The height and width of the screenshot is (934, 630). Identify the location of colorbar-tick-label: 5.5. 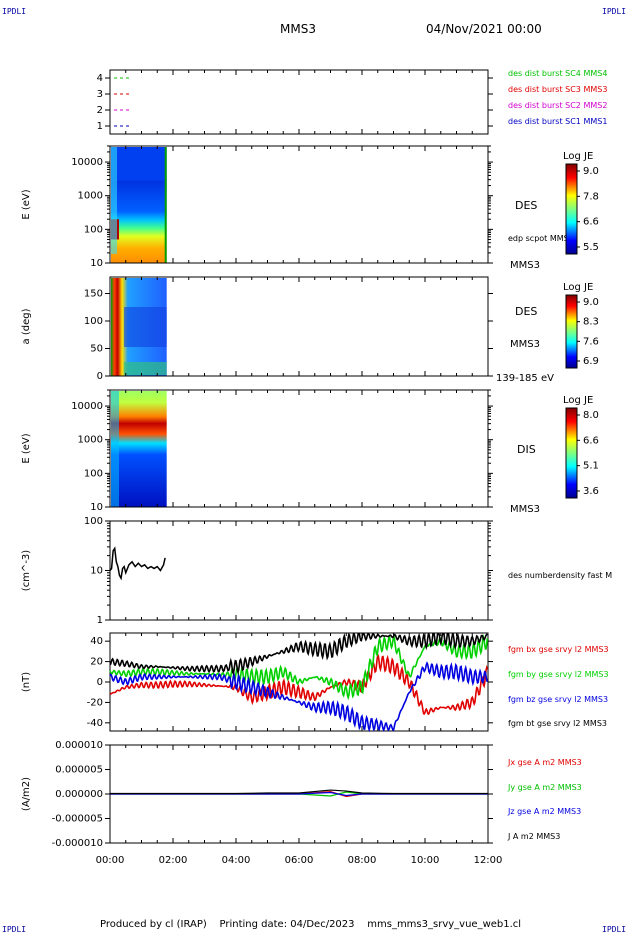
(591, 247).